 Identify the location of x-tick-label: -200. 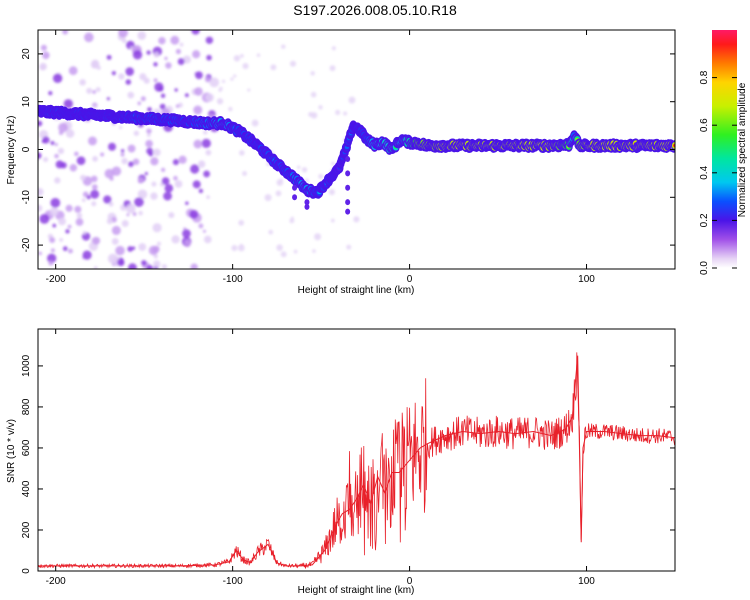
(56, 581).